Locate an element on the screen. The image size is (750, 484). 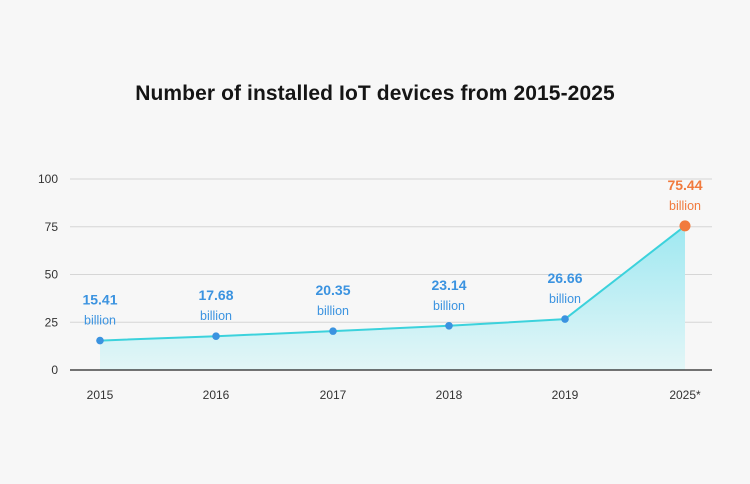
data-point-2015 is located at coordinates (100, 340).